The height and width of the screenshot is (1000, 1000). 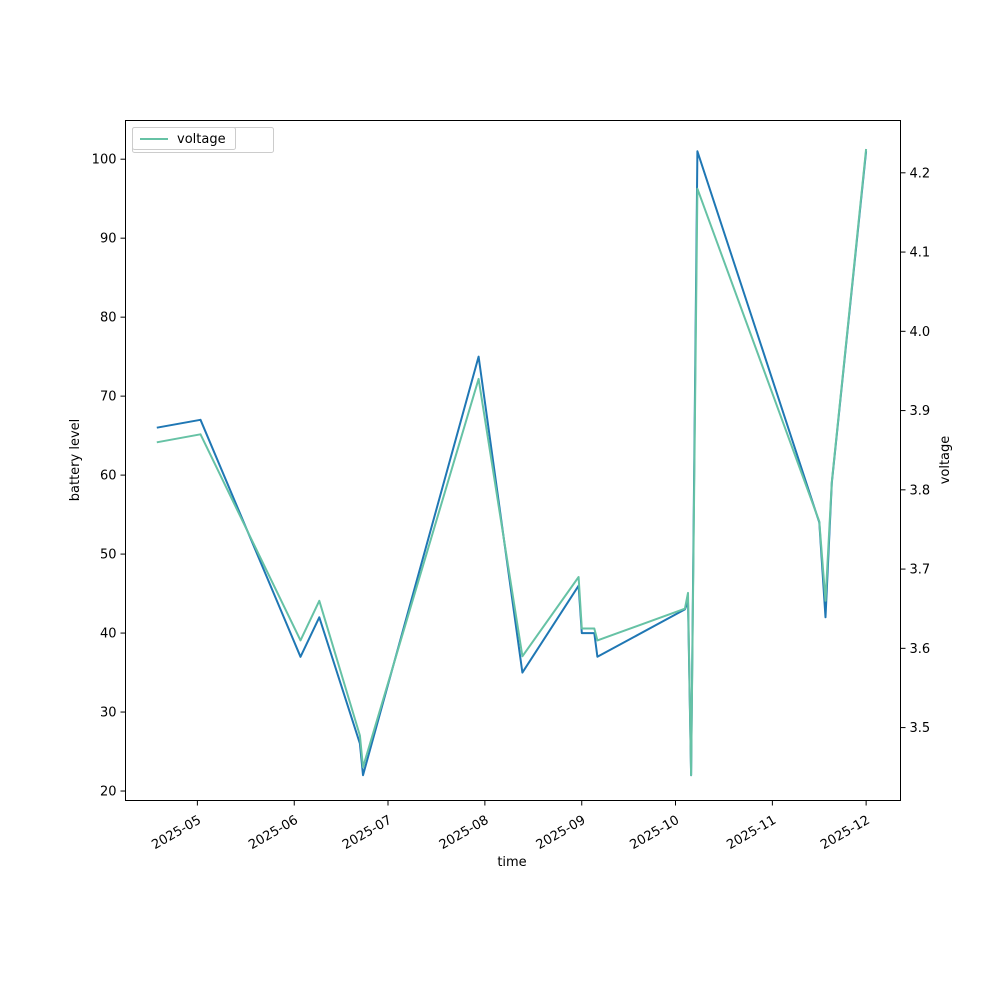 What do you see at coordinates (201, 139) in the screenshot?
I see `legend-voltage-label: voltage` at bounding box center [201, 139].